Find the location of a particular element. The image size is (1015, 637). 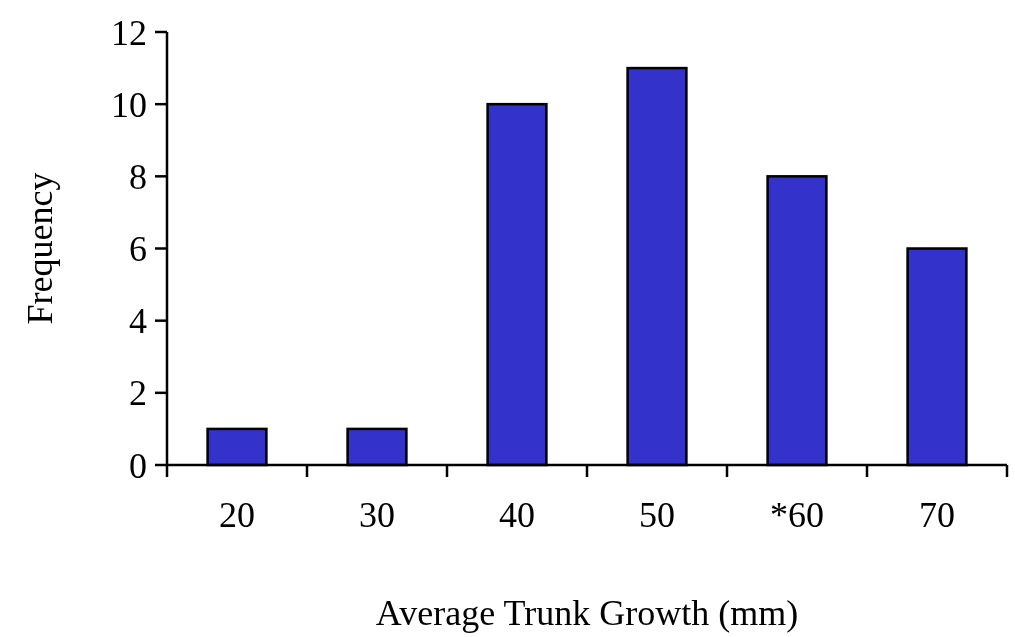

y-axis-title: Frequency is located at coordinates (40, 248).